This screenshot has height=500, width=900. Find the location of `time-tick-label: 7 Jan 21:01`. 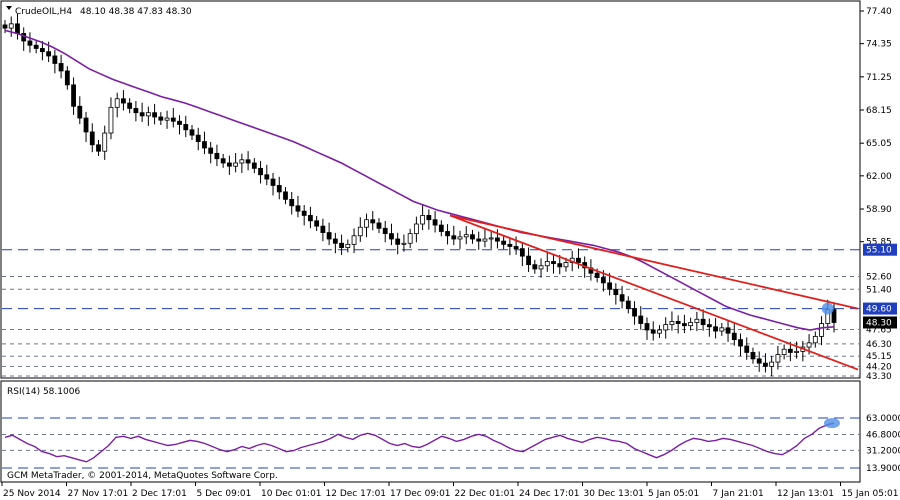

time-tick-label: 7 Jan 21:01 is located at coordinates (738, 494).